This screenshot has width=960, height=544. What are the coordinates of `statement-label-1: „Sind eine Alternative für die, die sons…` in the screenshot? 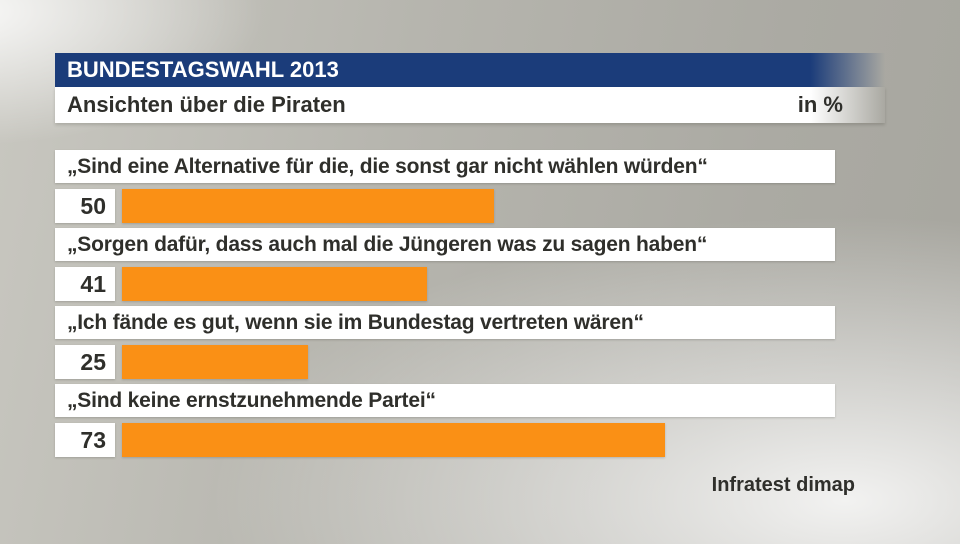 It's located at (445, 166).